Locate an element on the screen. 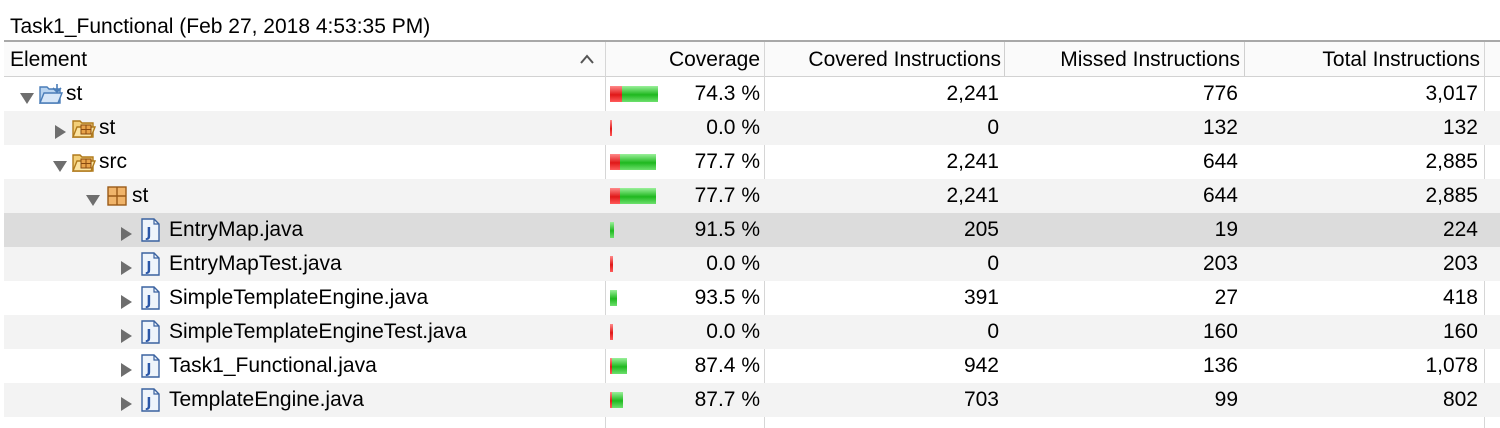  element-name: EntryMap.java is located at coordinates (236, 229).